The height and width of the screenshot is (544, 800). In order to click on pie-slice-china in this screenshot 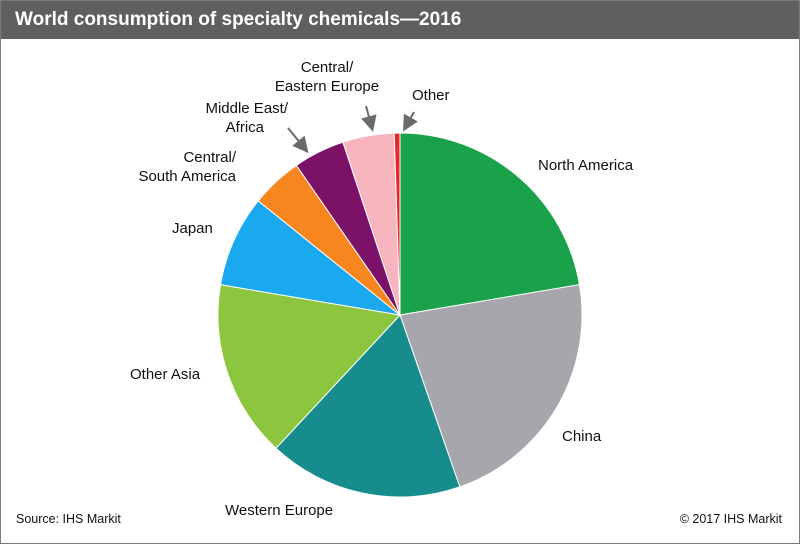, I will do `click(491, 386)`.